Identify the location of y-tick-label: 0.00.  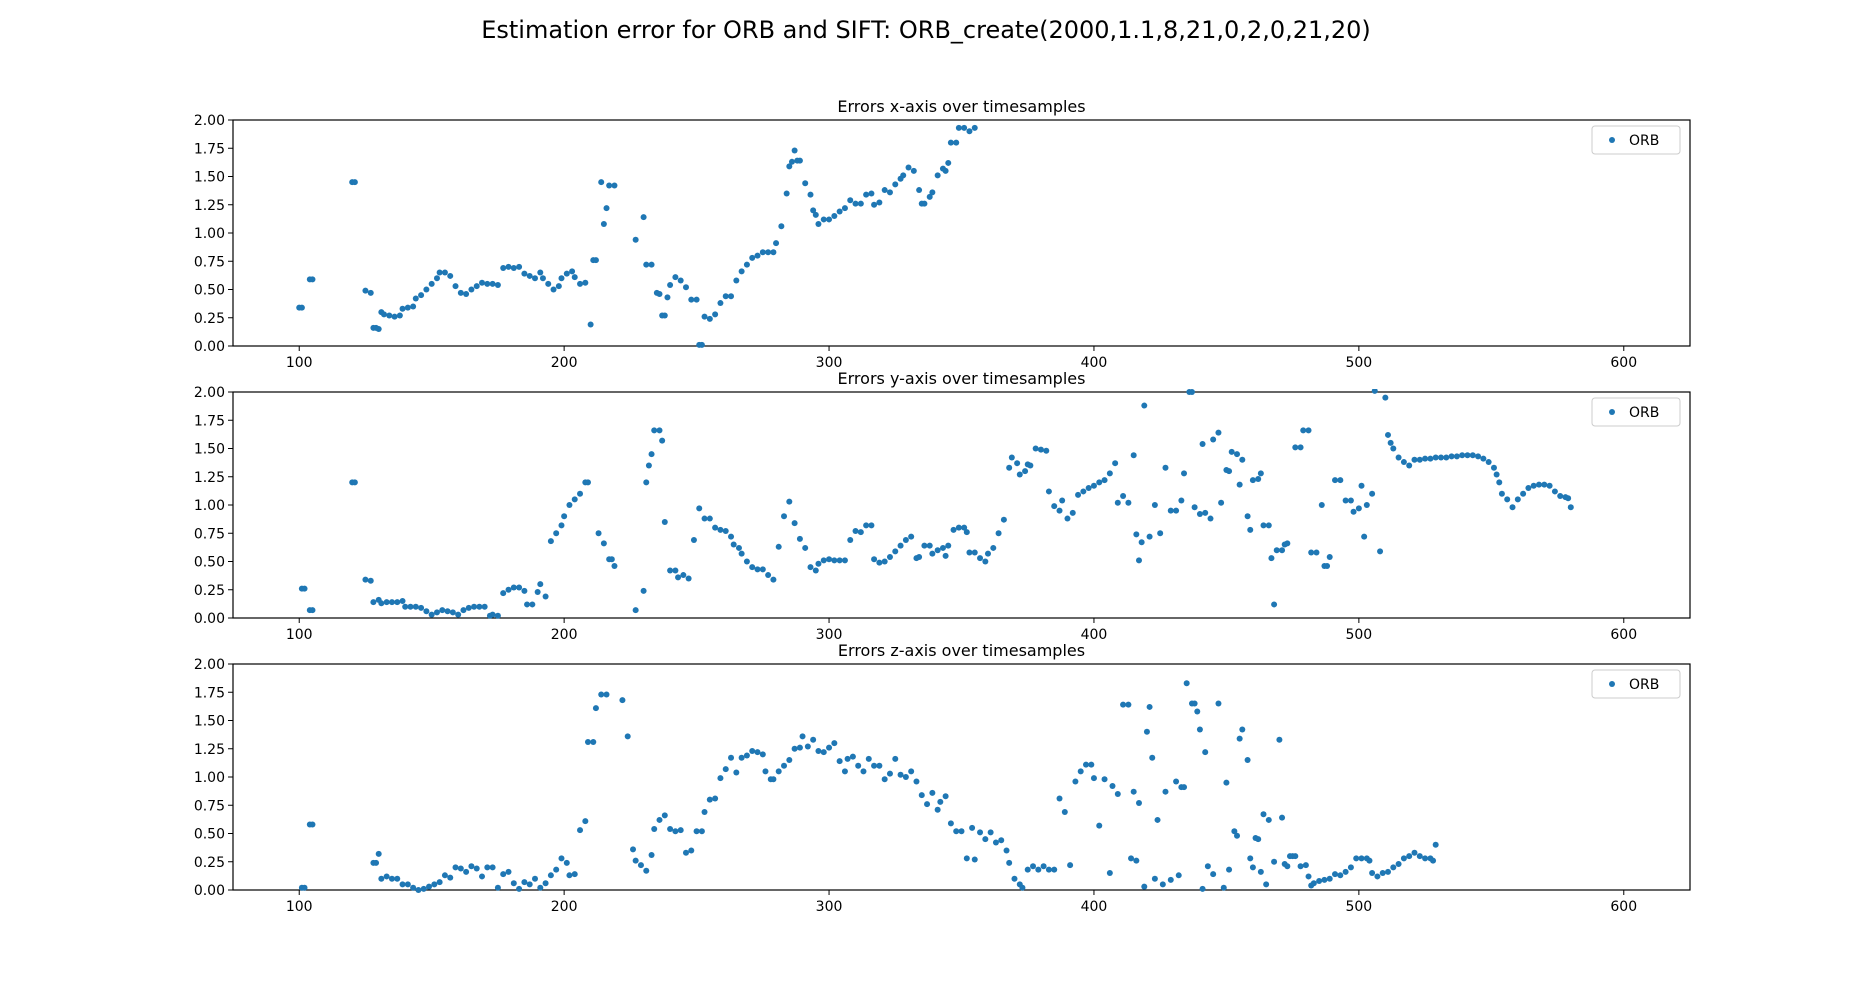
(209, 619).